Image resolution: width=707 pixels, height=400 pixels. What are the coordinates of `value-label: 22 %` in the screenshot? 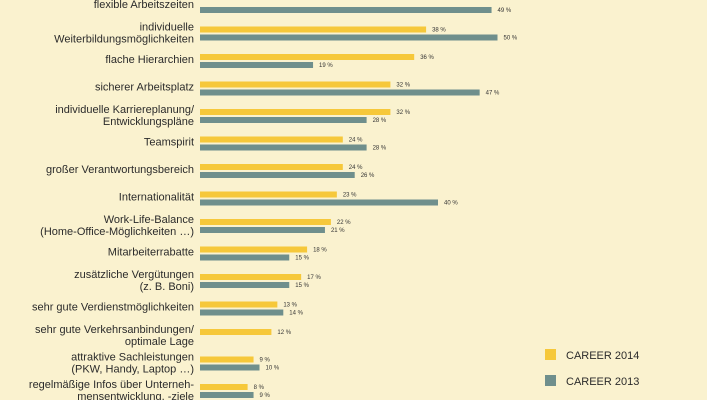 It's located at (344, 223).